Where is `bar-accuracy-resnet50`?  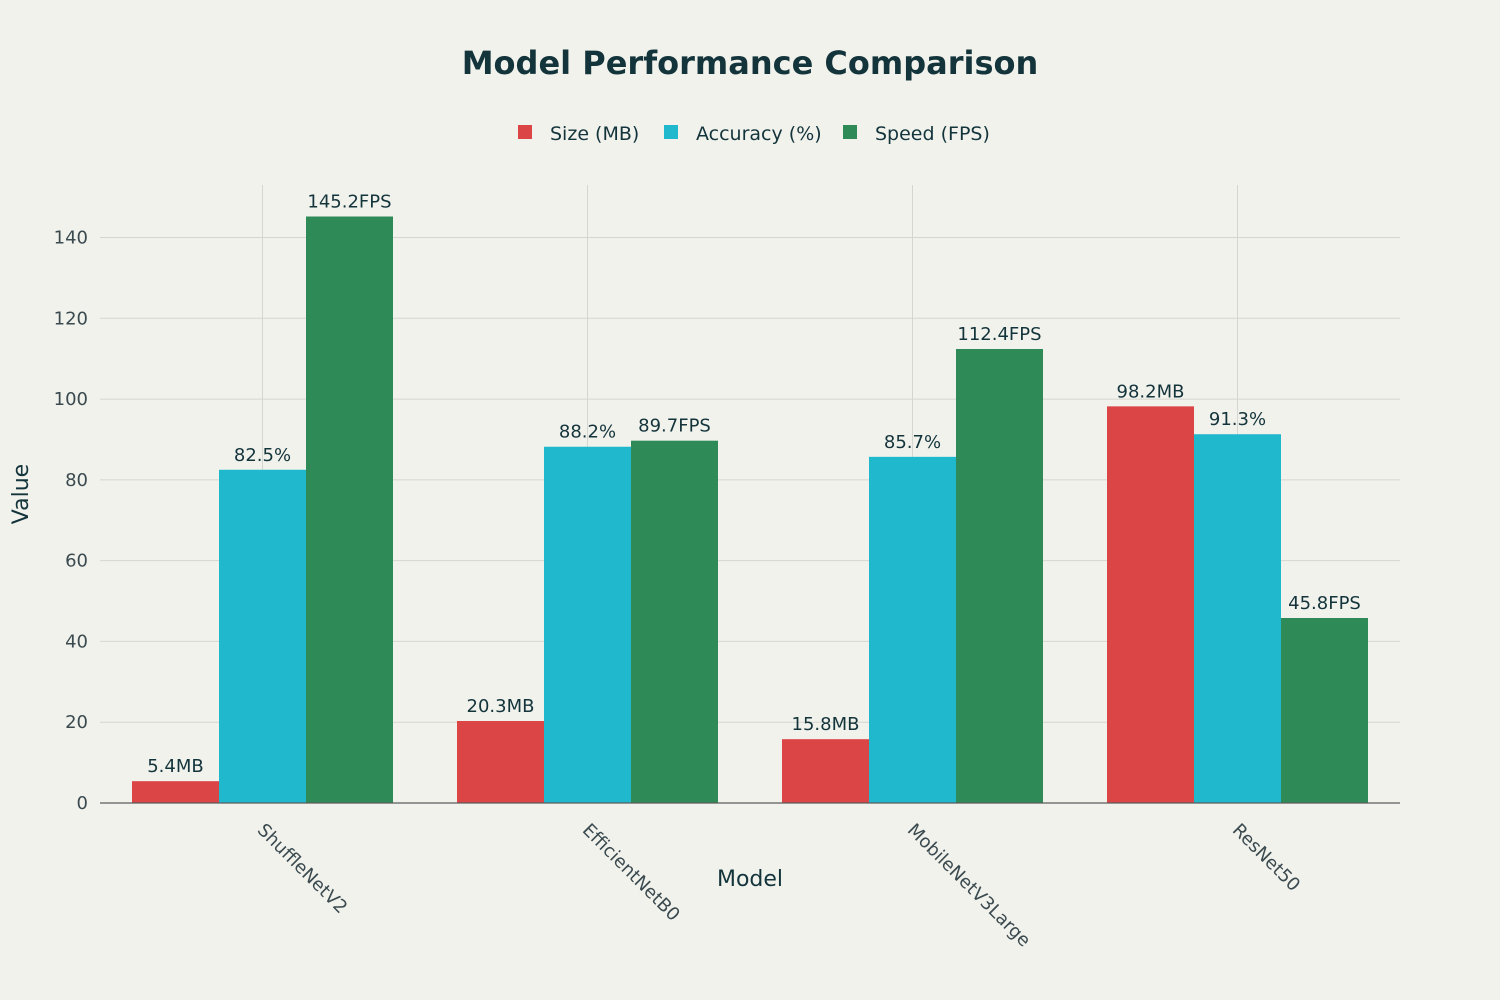
bar-accuracy-resnet50 is located at coordinates (1237, 618).